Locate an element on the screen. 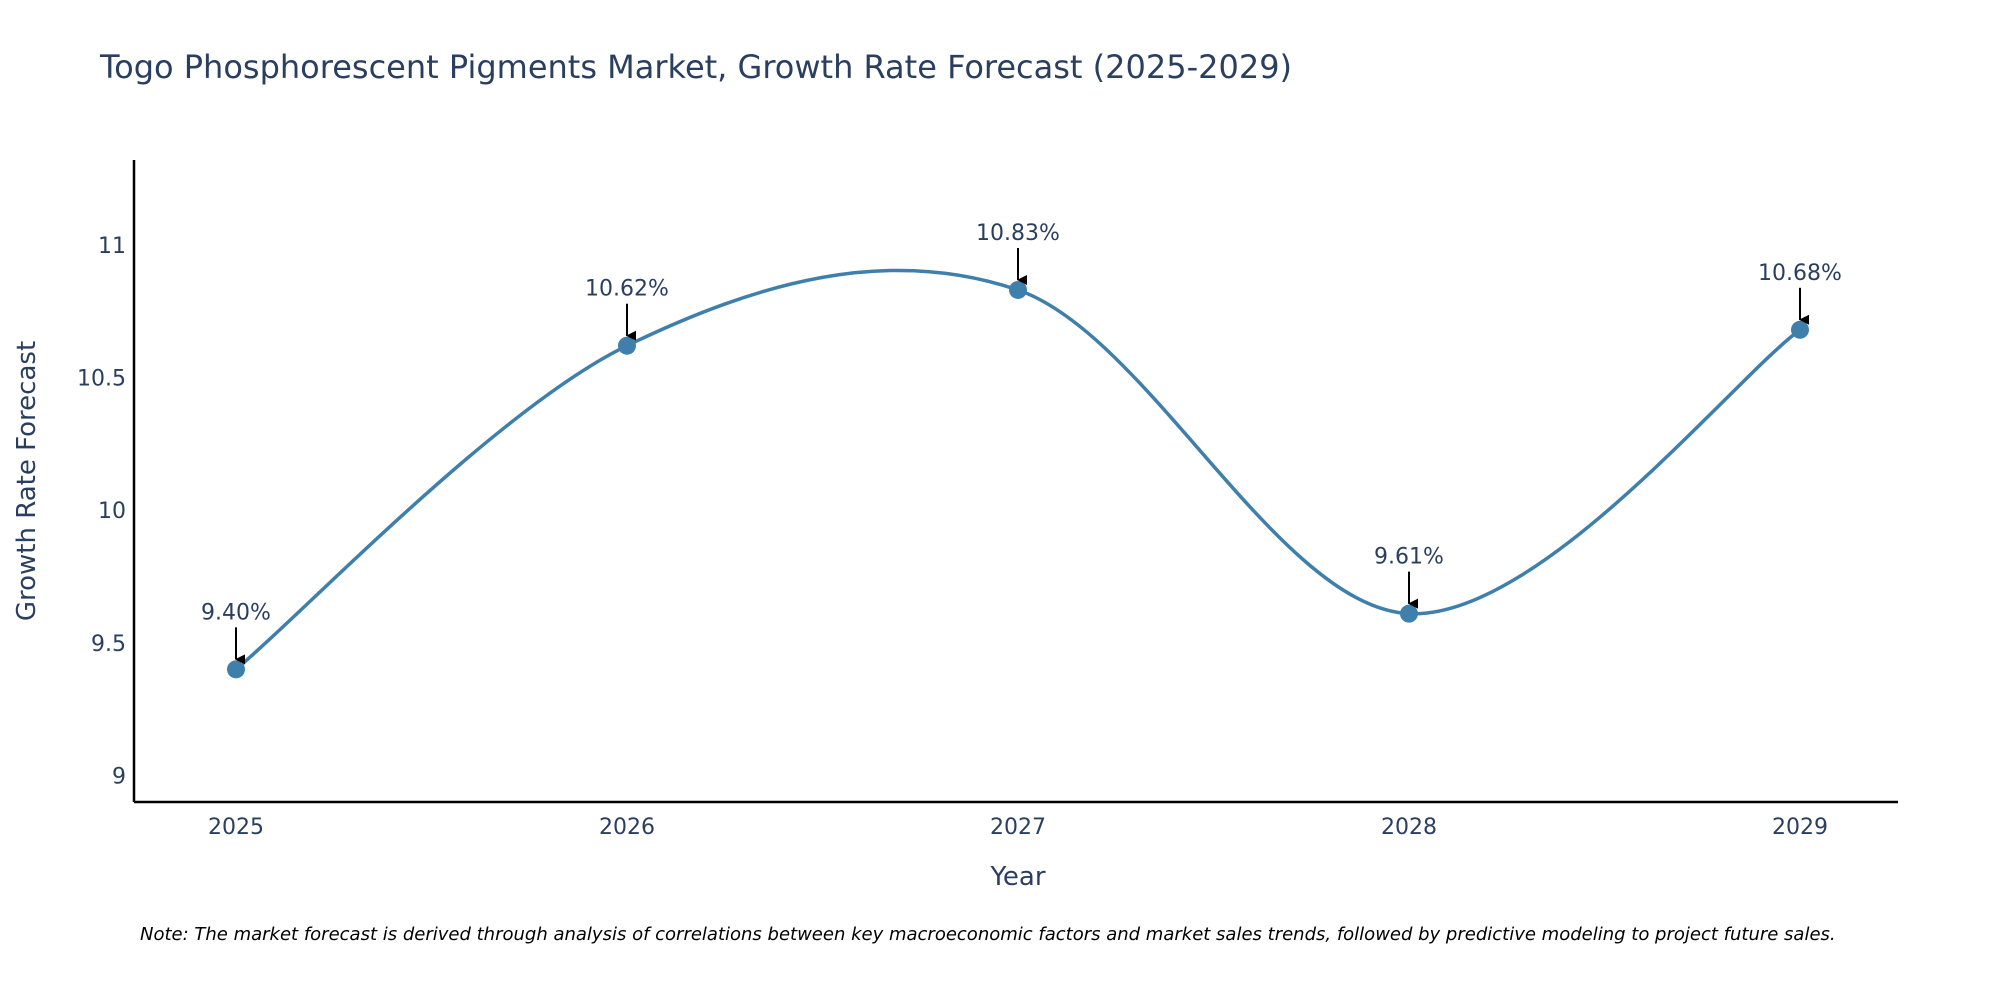  y-tick-label: 11 is located at coordinates (112, 246).